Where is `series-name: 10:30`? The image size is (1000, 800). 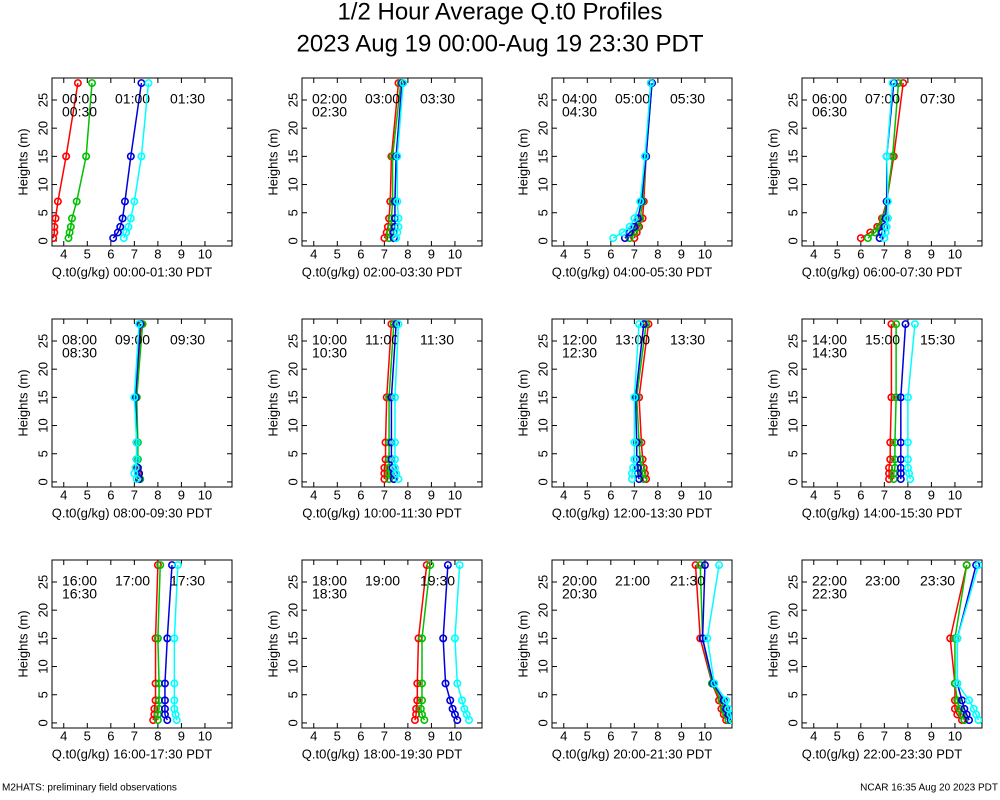
series-name: 10:30 is located at coordinates (329, 353).